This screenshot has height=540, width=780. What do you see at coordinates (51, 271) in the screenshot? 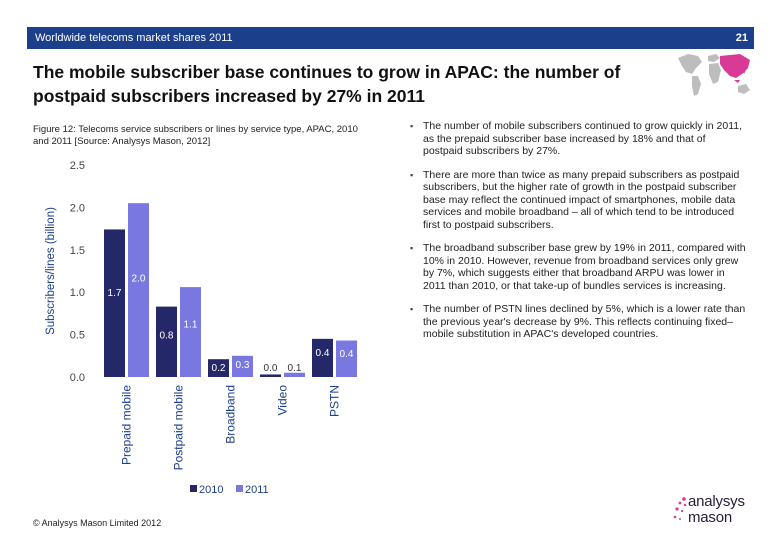
I see `y-axis-label: Subscribers/lines (billion)` at bounding box center [51, 271].